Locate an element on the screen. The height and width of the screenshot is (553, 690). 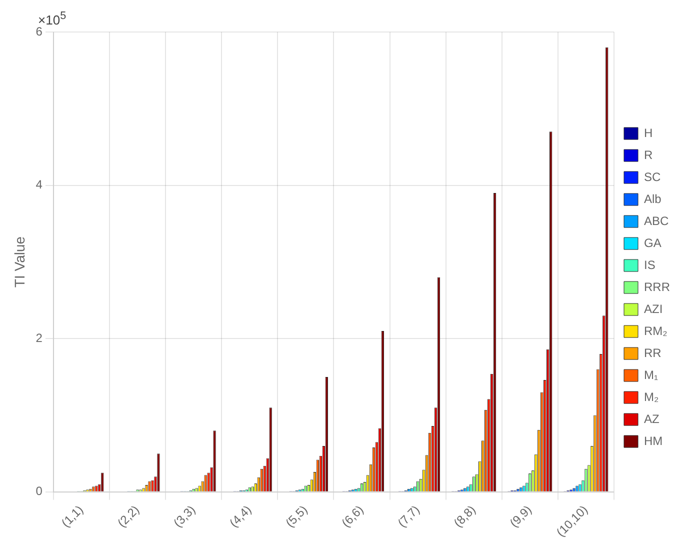
y-tick-label: 4 is located at coordinates (39, 185).